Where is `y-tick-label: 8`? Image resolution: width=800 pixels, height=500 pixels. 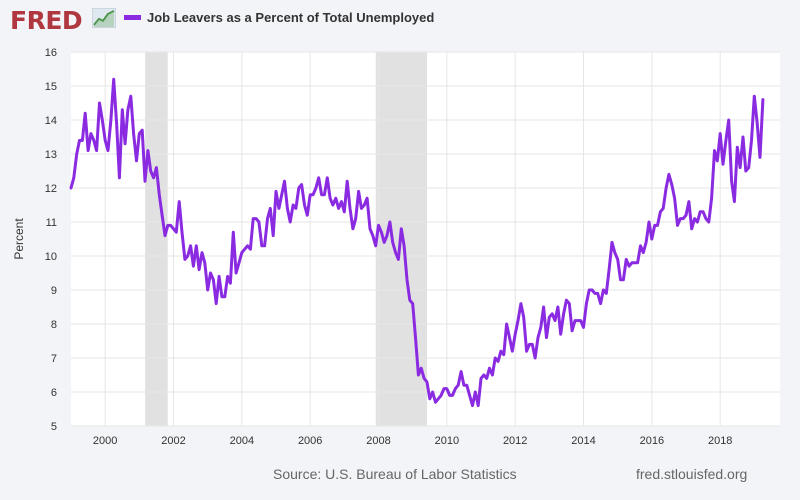 y-tick-label: 8 is located at coordinates (54, 325).